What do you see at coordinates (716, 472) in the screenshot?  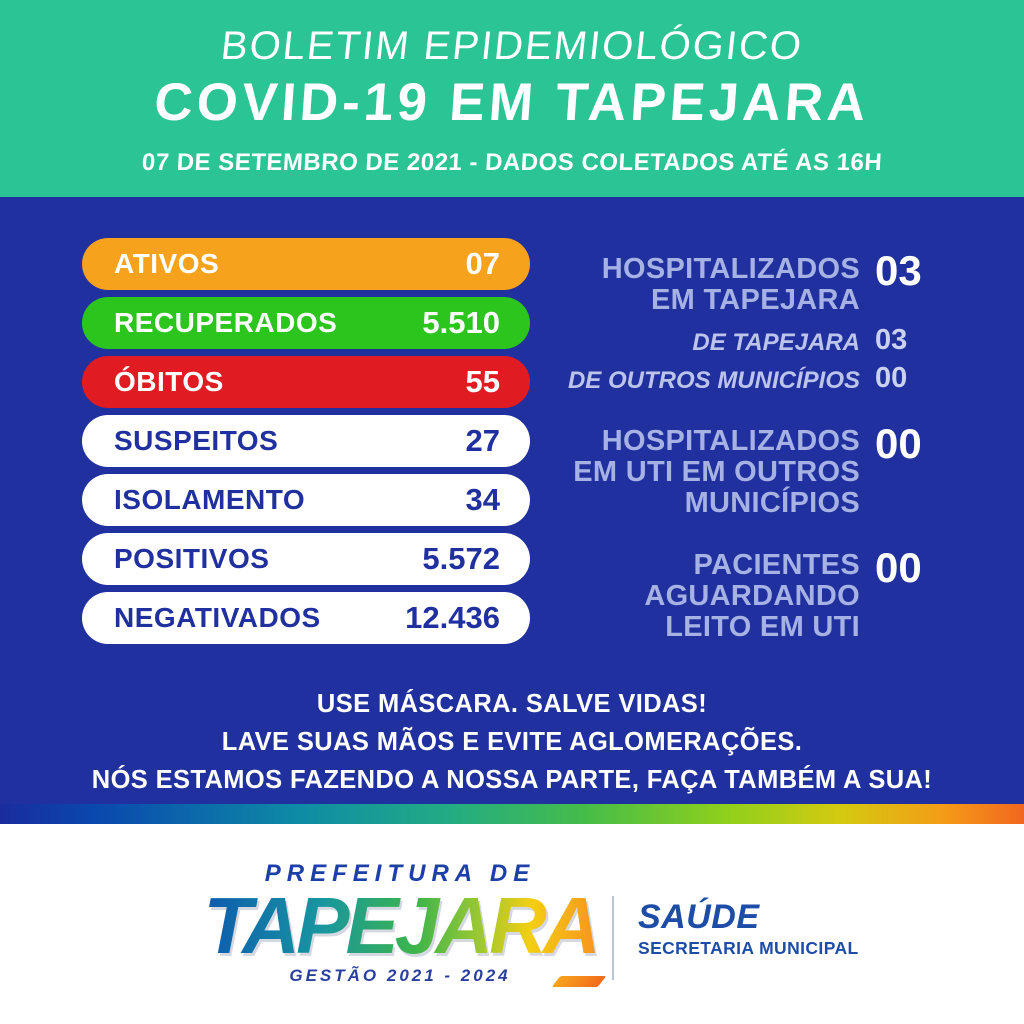 I see `title-line: EM UTI EM OUTROS` at bounding box center [716, 472].